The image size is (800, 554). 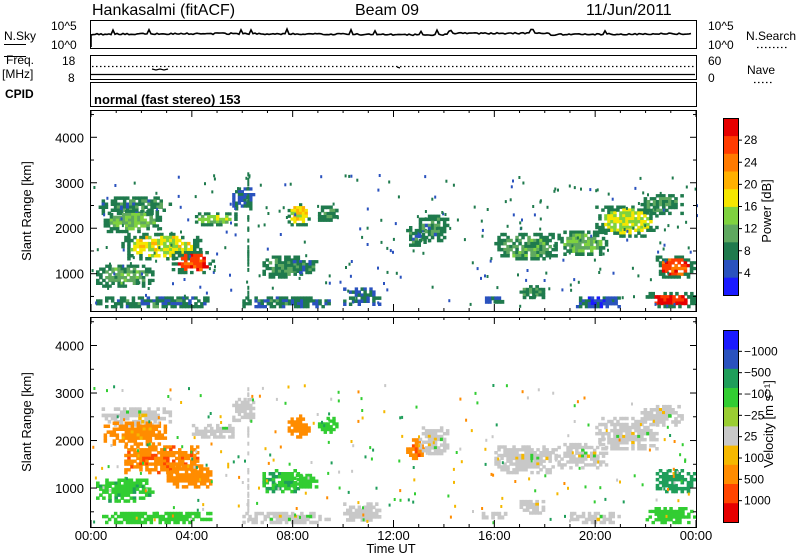 What do you see at coordinates (393, 67) in the screenshot?
I see `freq-panel-frame` at bounding box center [393, 67].